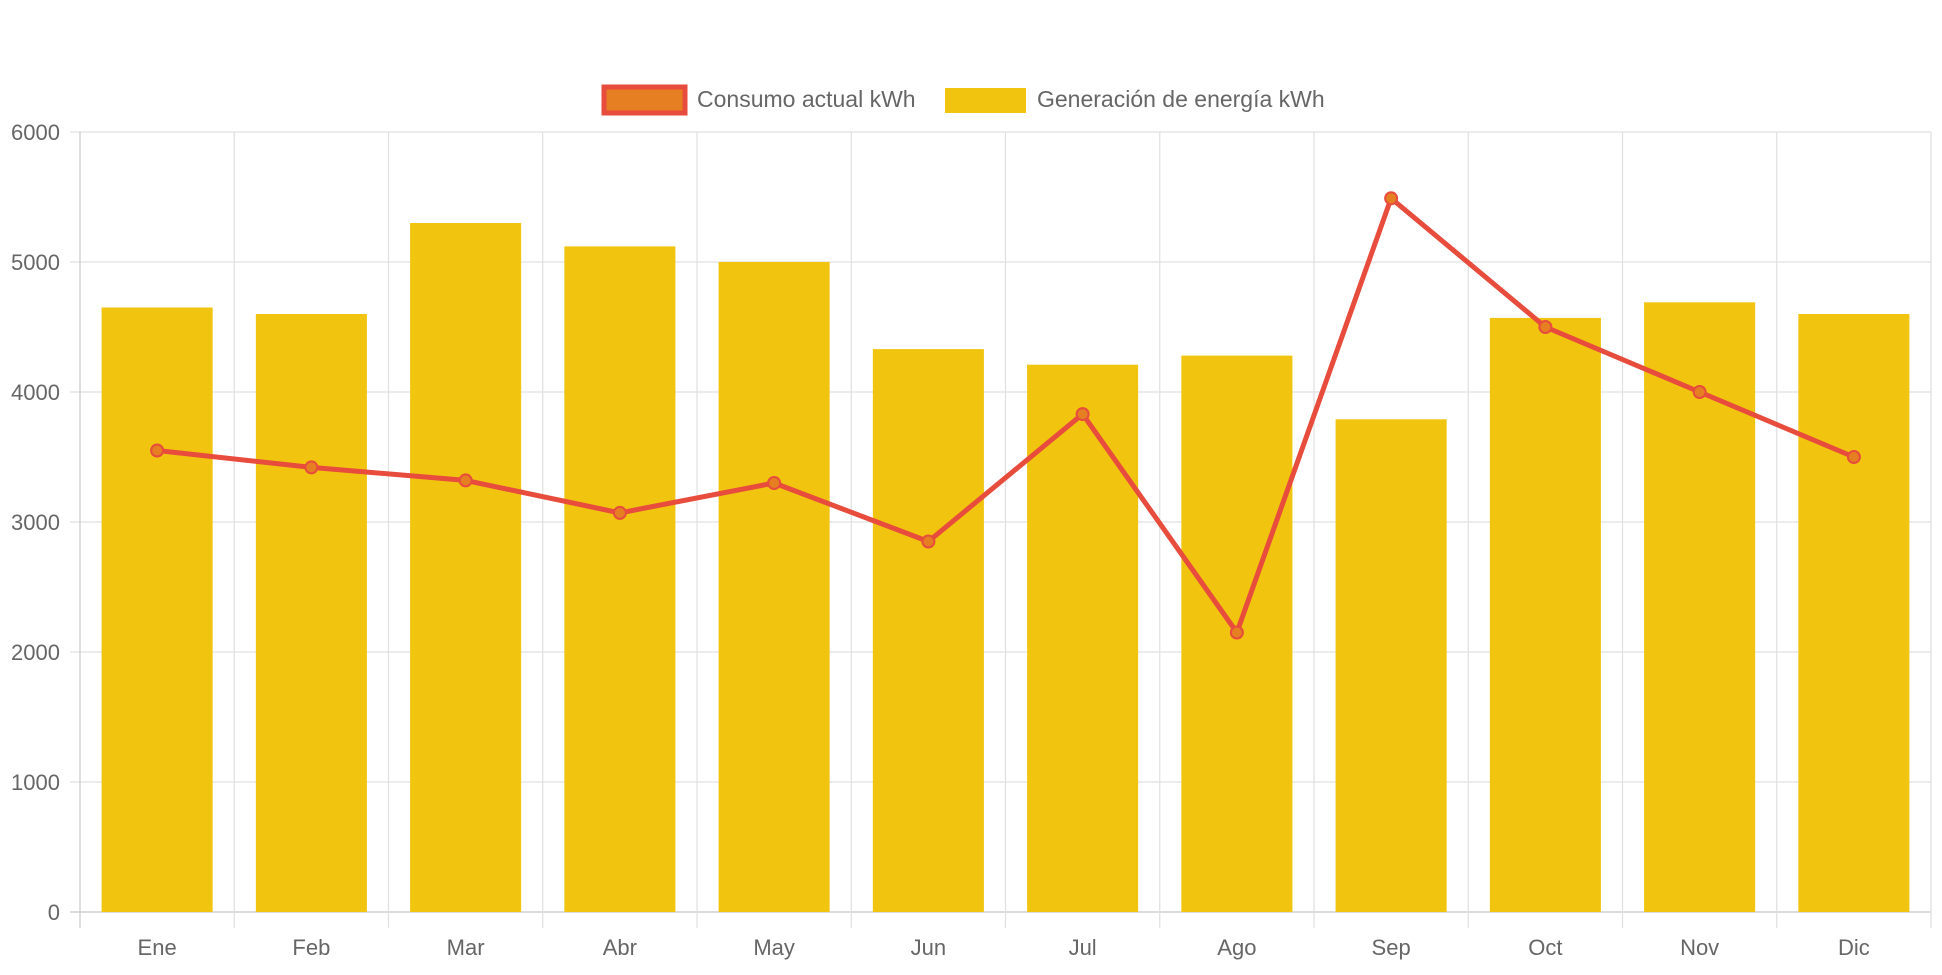 The width and height of the screenshot is (1942, 975). I want to click on y-tick-label: 6000, so click(35, 132).